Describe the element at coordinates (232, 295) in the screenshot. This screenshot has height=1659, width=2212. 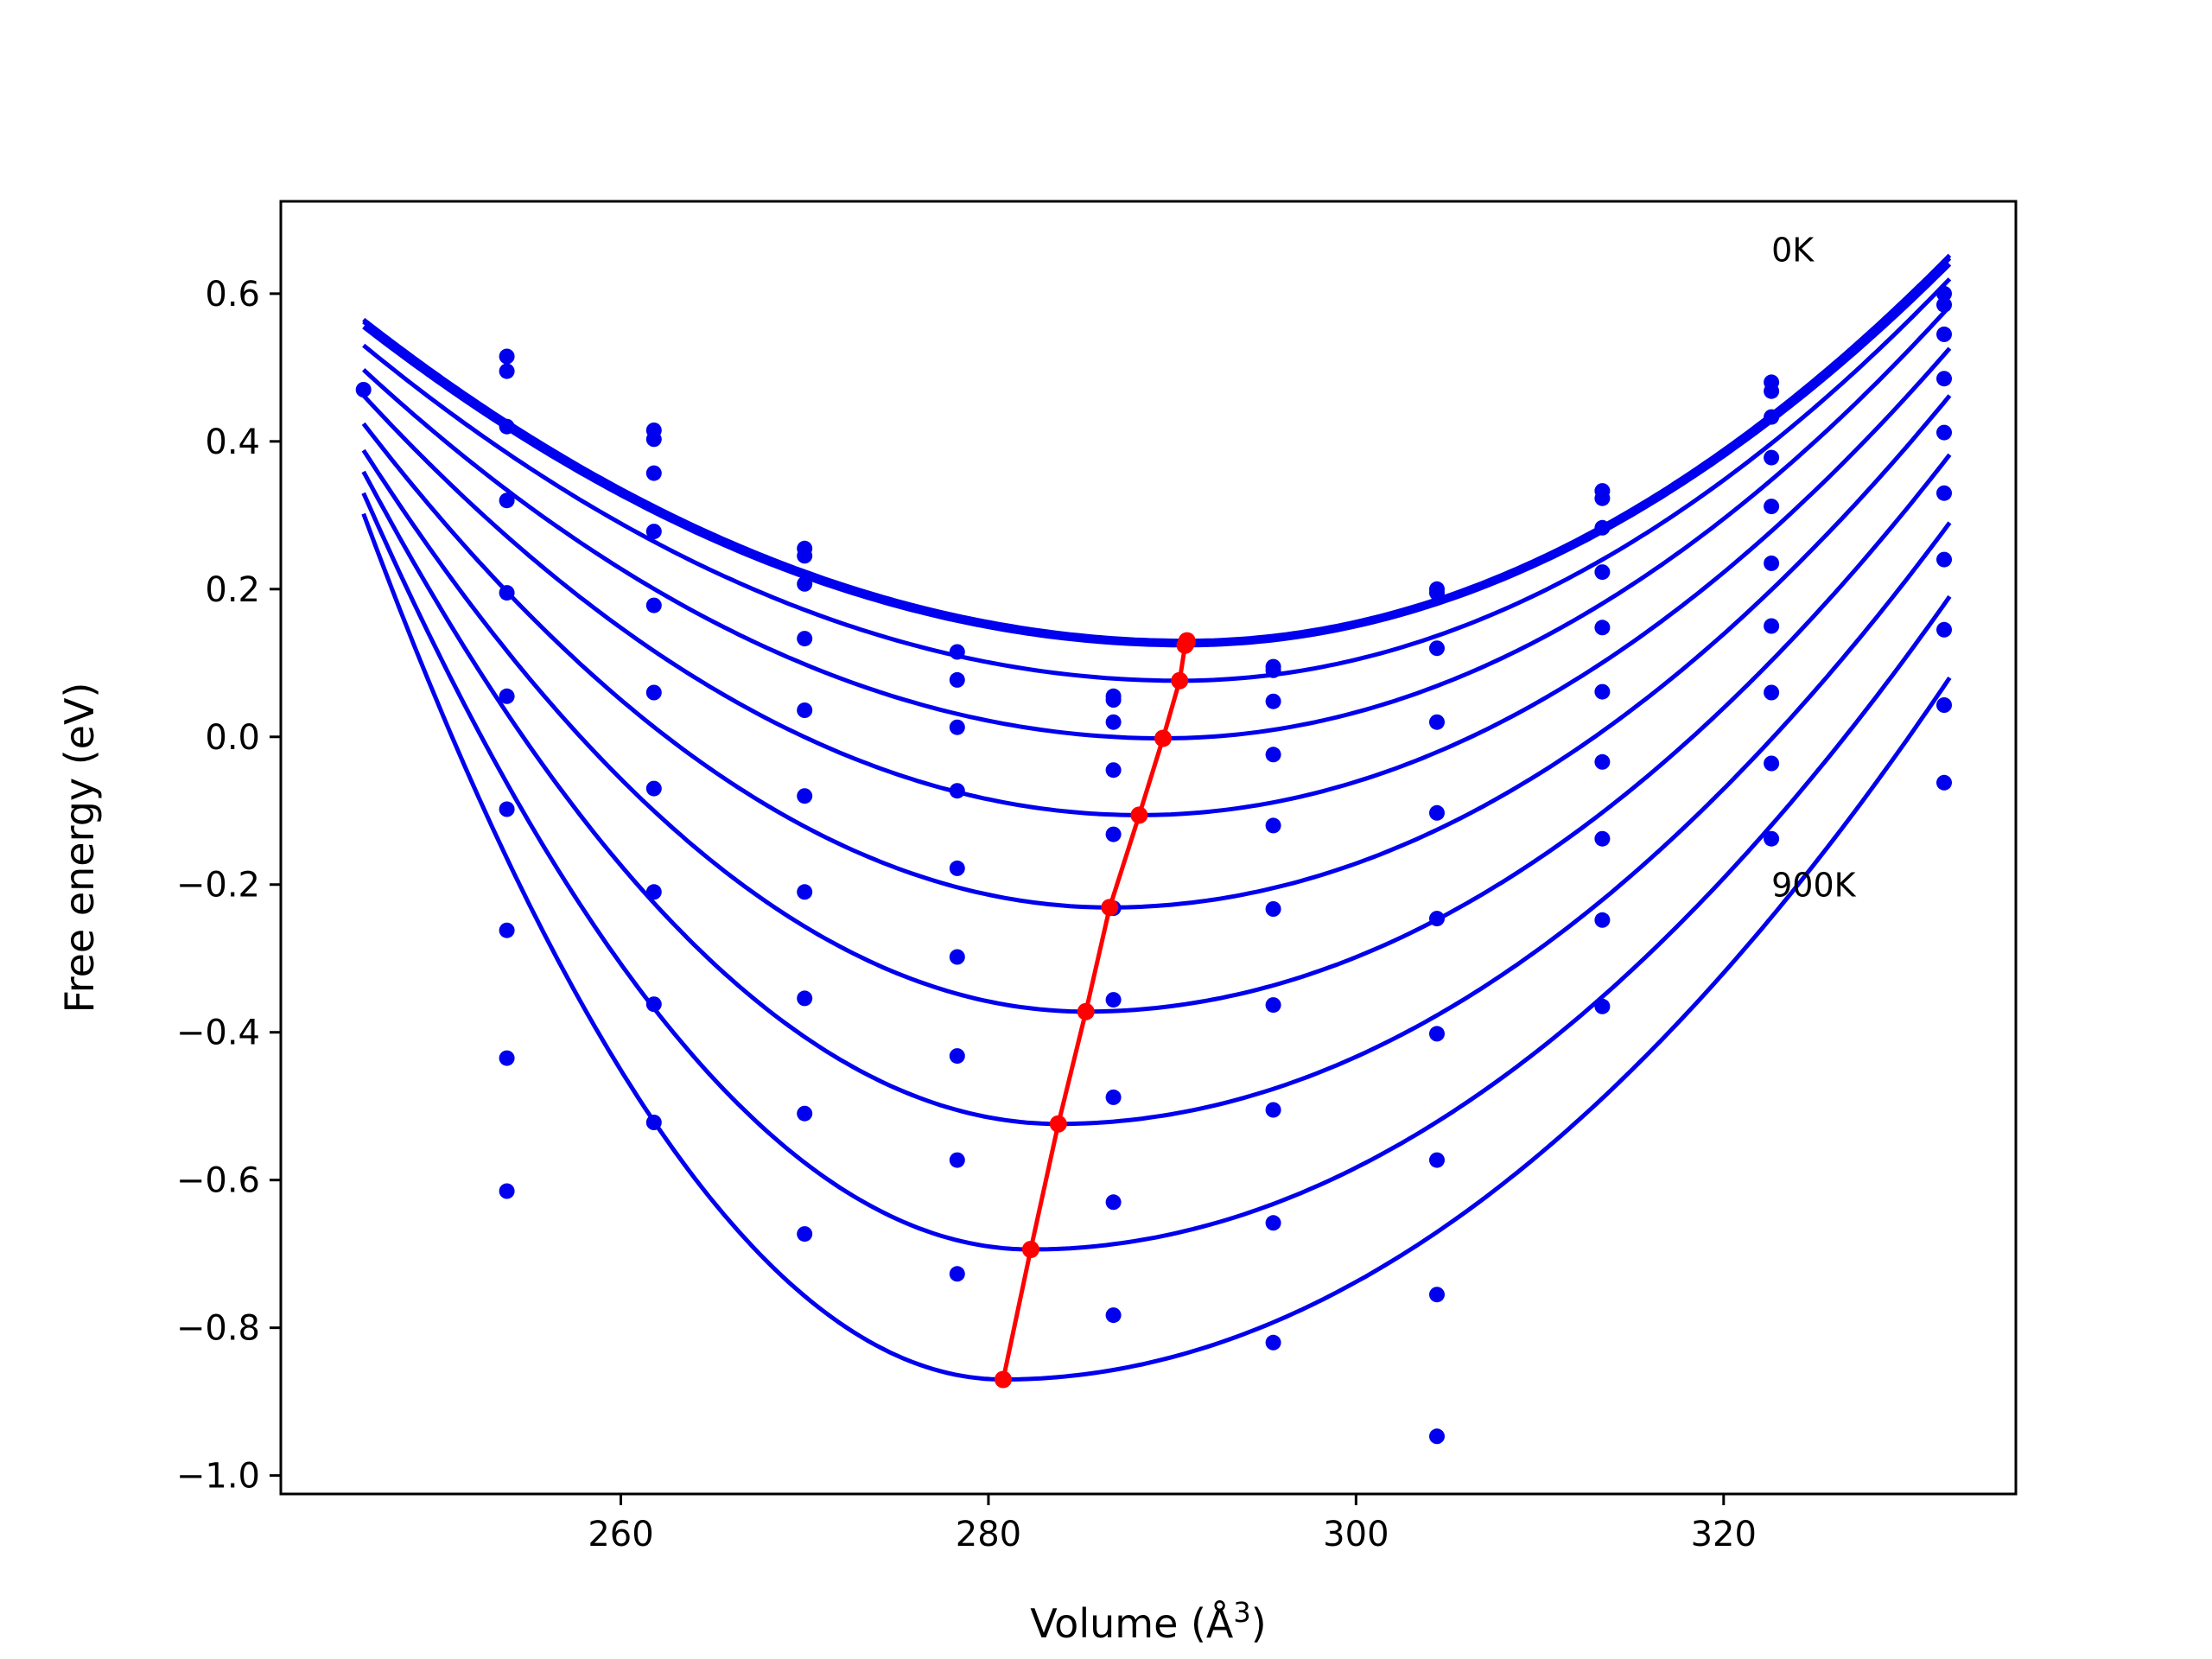
I see `y-tick-label: 0.6` at that location.